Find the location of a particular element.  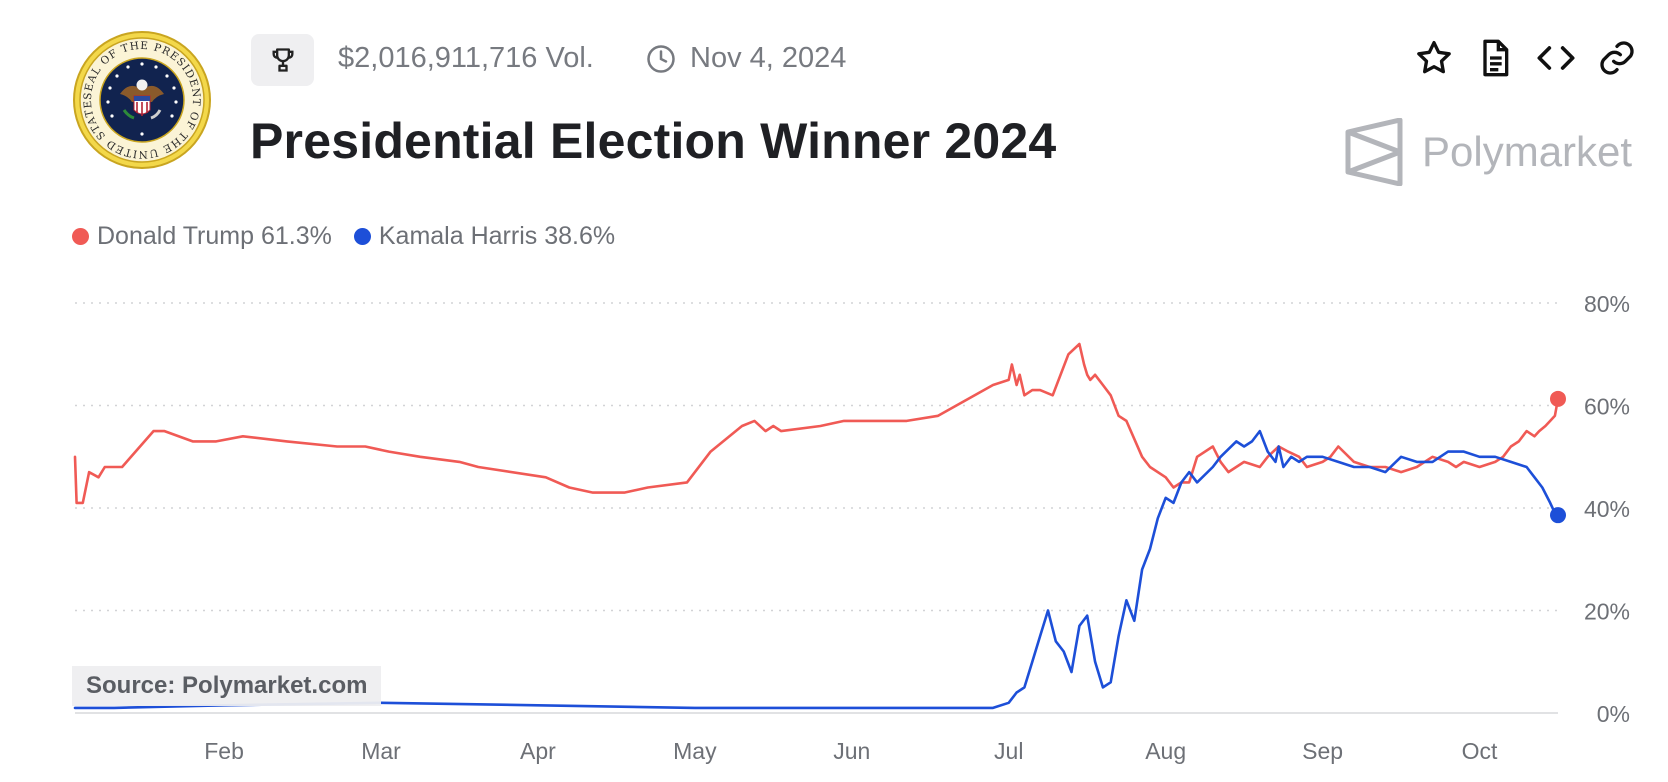

x-tick-label-jul: Jul is located at coordinates (1008, 751).